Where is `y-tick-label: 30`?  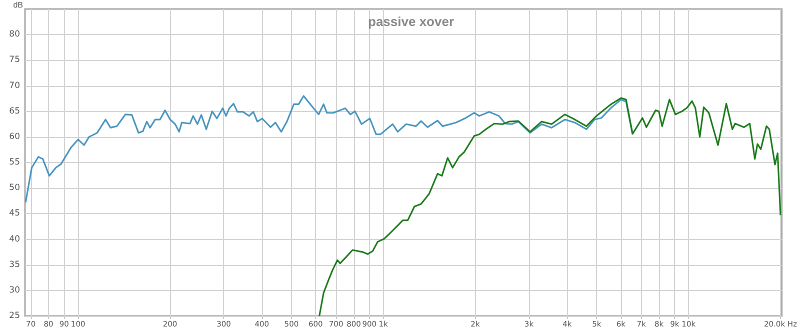
y-tick-label: 30 is located at coordinates (14, 290).